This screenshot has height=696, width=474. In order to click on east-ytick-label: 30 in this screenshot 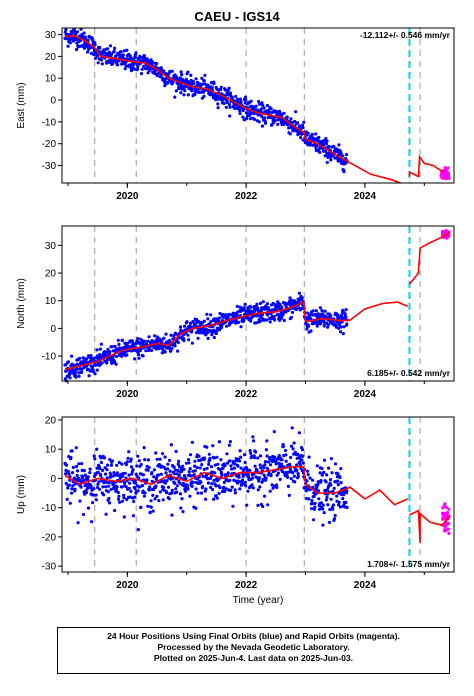, I will do `click(51, 35)`.